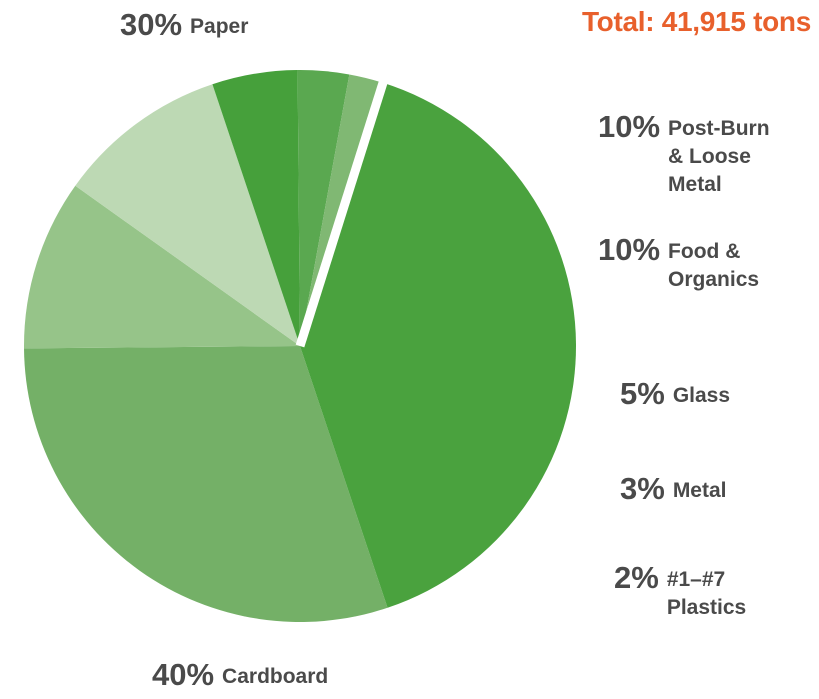 The height and width of the screenshot is (699, 819). I want to click on label-metal-percent: 3%, so click(642, 488).